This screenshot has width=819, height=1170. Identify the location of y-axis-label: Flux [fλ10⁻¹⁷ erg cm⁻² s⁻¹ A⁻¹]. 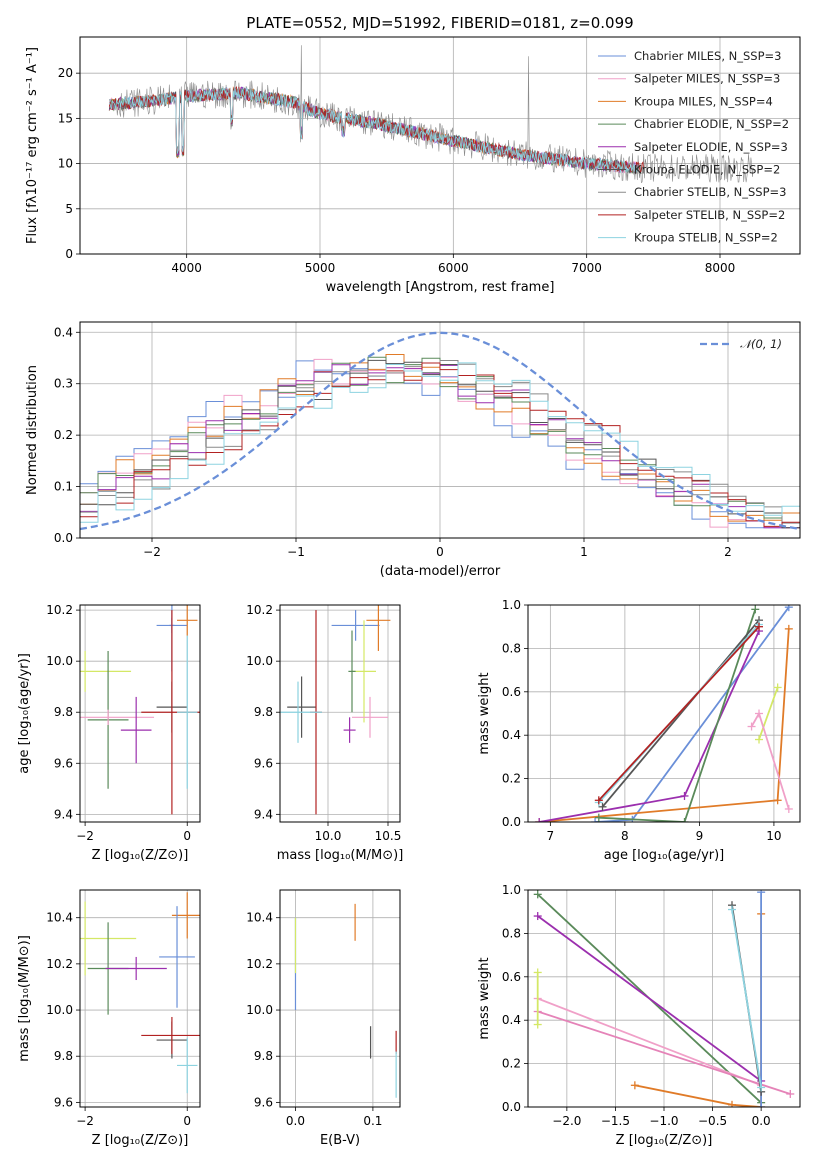
(32, 145).